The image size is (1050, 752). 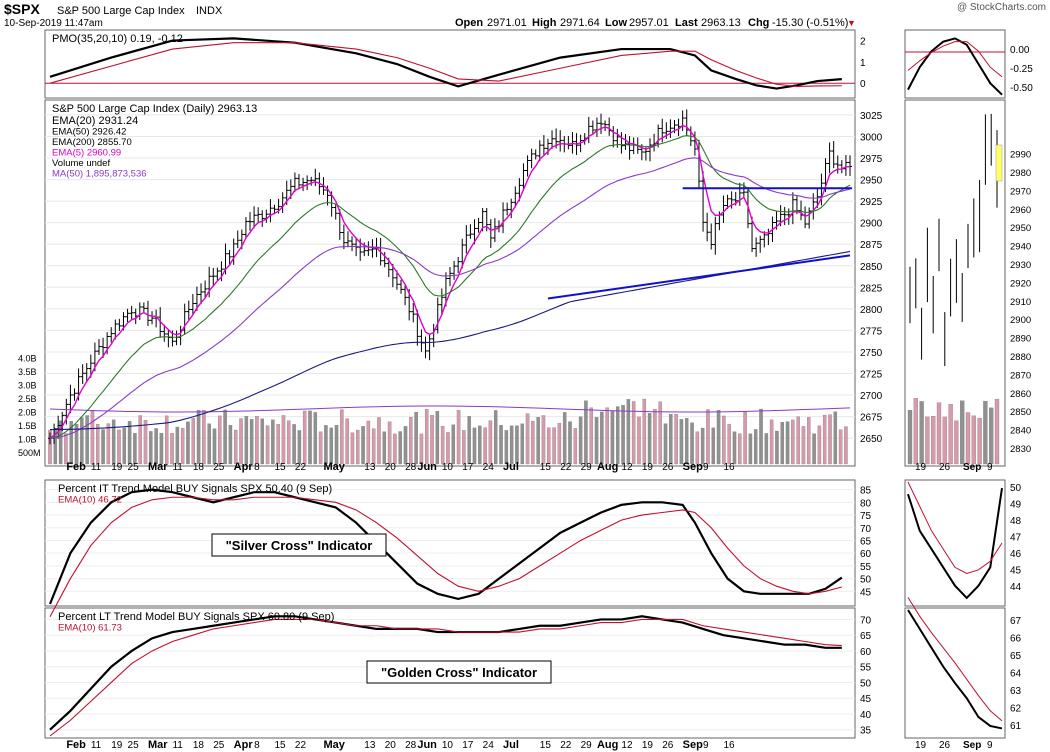 What do you see at coordinates (693, 745) in the screenshot?
I see `month-label: Sep` at bounding box center [693, 745].